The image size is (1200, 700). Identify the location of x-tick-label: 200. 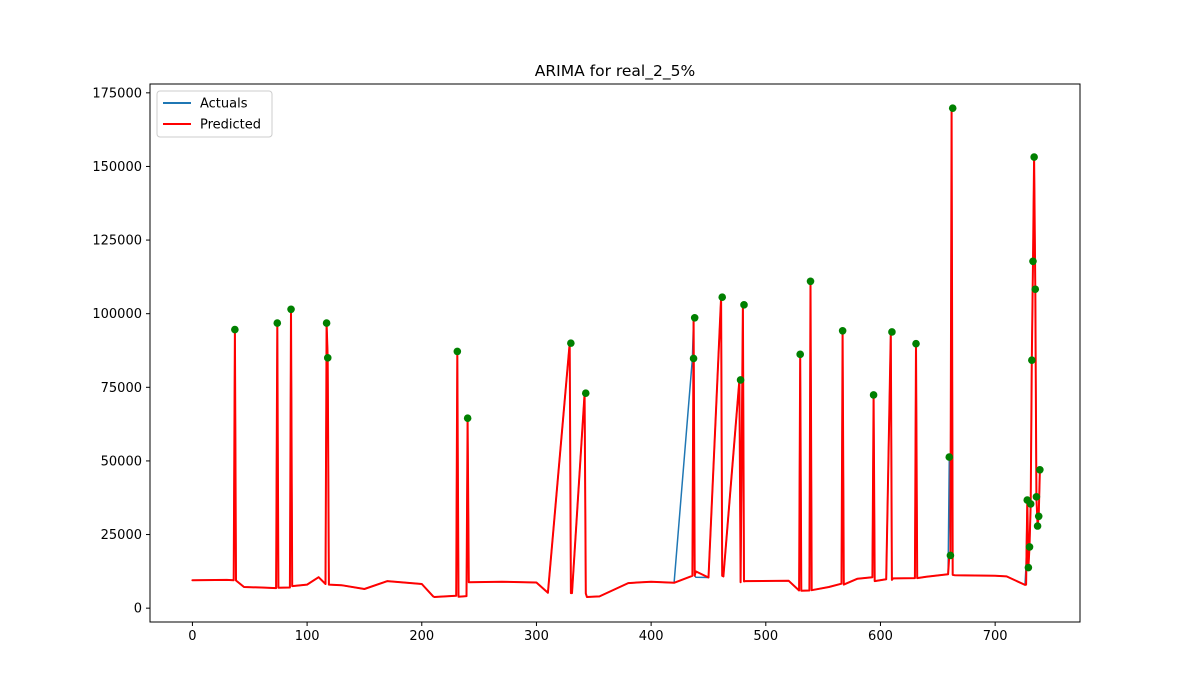
(421, 636).